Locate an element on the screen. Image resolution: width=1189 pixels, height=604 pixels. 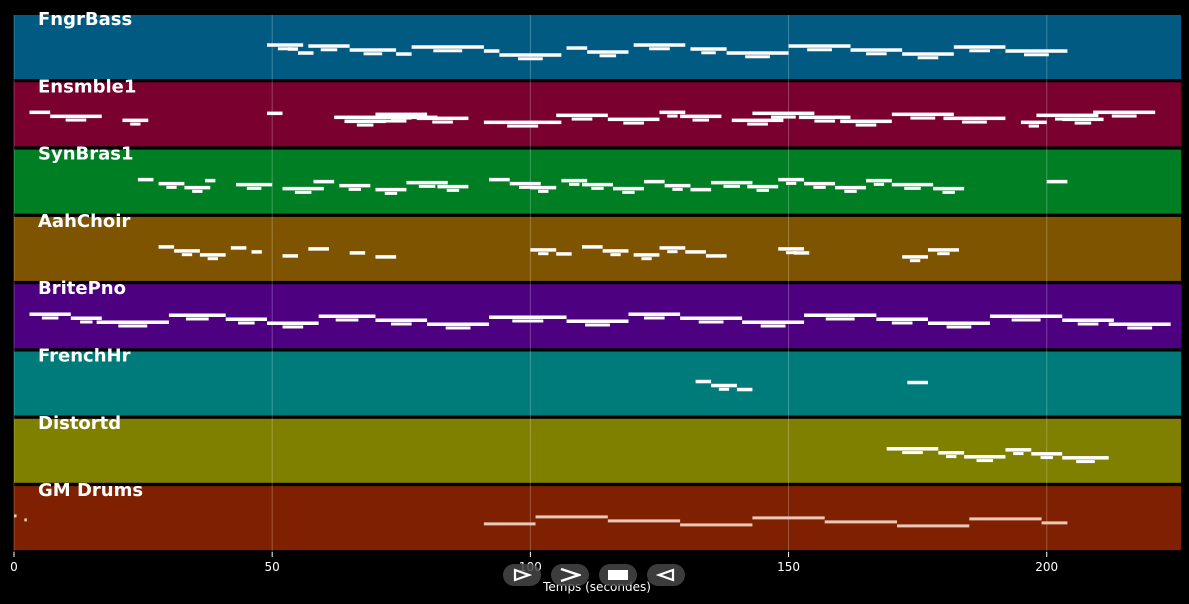
track-label: Ensmble1 is located at coordinates (87, 86).